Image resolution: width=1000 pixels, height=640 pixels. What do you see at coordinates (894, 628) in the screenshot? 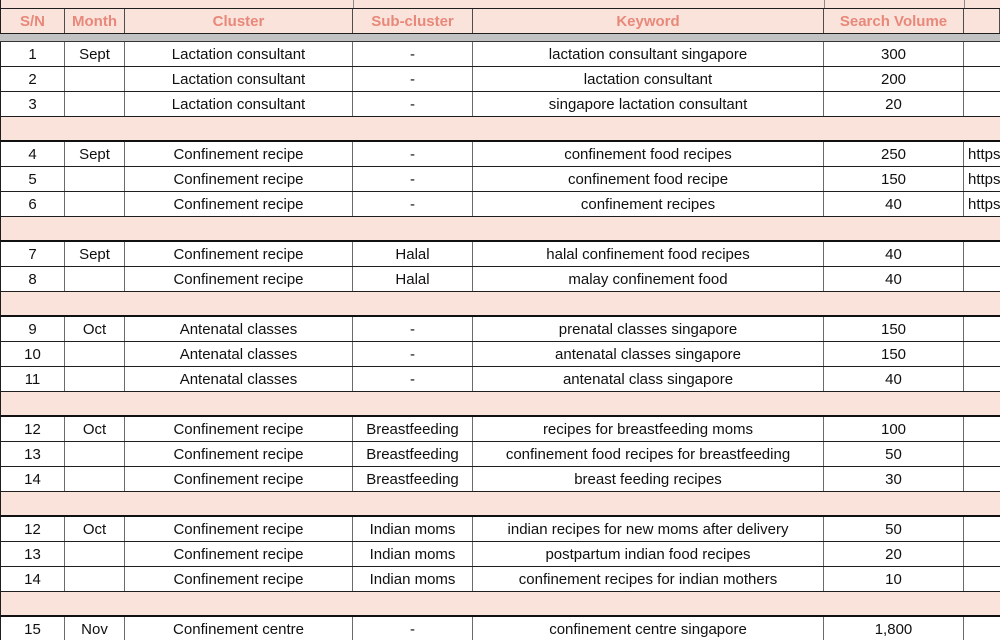
I see `cell-volume: 1,800` at bounding box center [894, 628].